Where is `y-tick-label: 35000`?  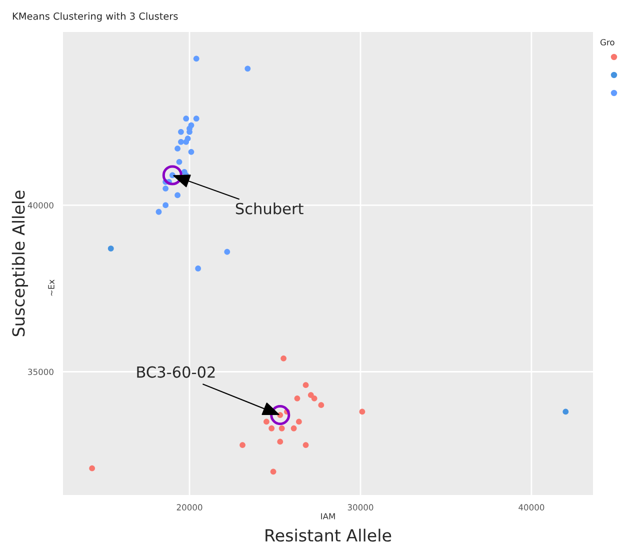
y-tick-label: 35000 is located at coordinates (41, 372).